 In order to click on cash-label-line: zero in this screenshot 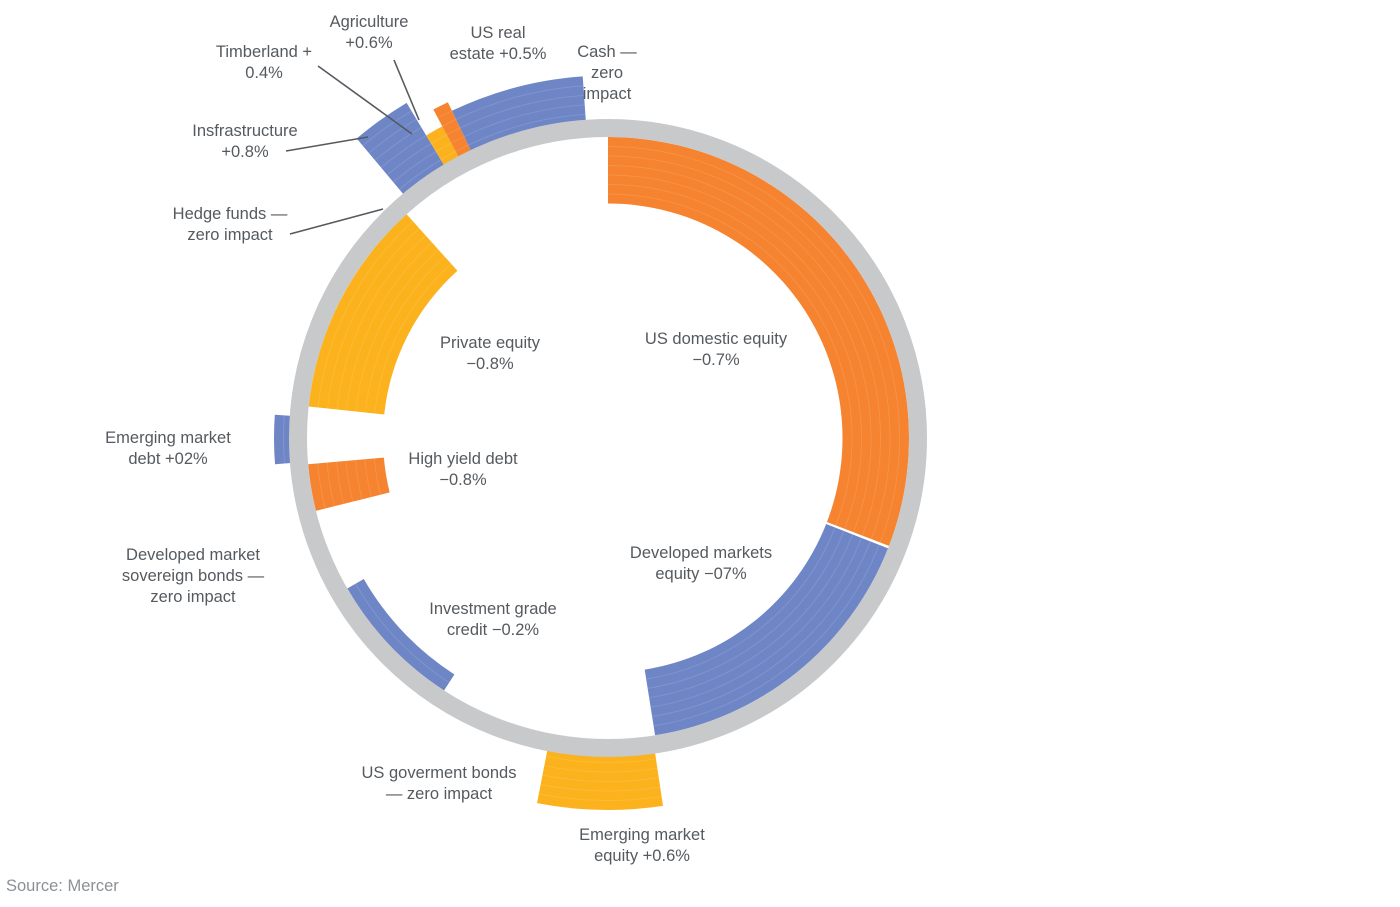, I will do `click(607, 73)`.